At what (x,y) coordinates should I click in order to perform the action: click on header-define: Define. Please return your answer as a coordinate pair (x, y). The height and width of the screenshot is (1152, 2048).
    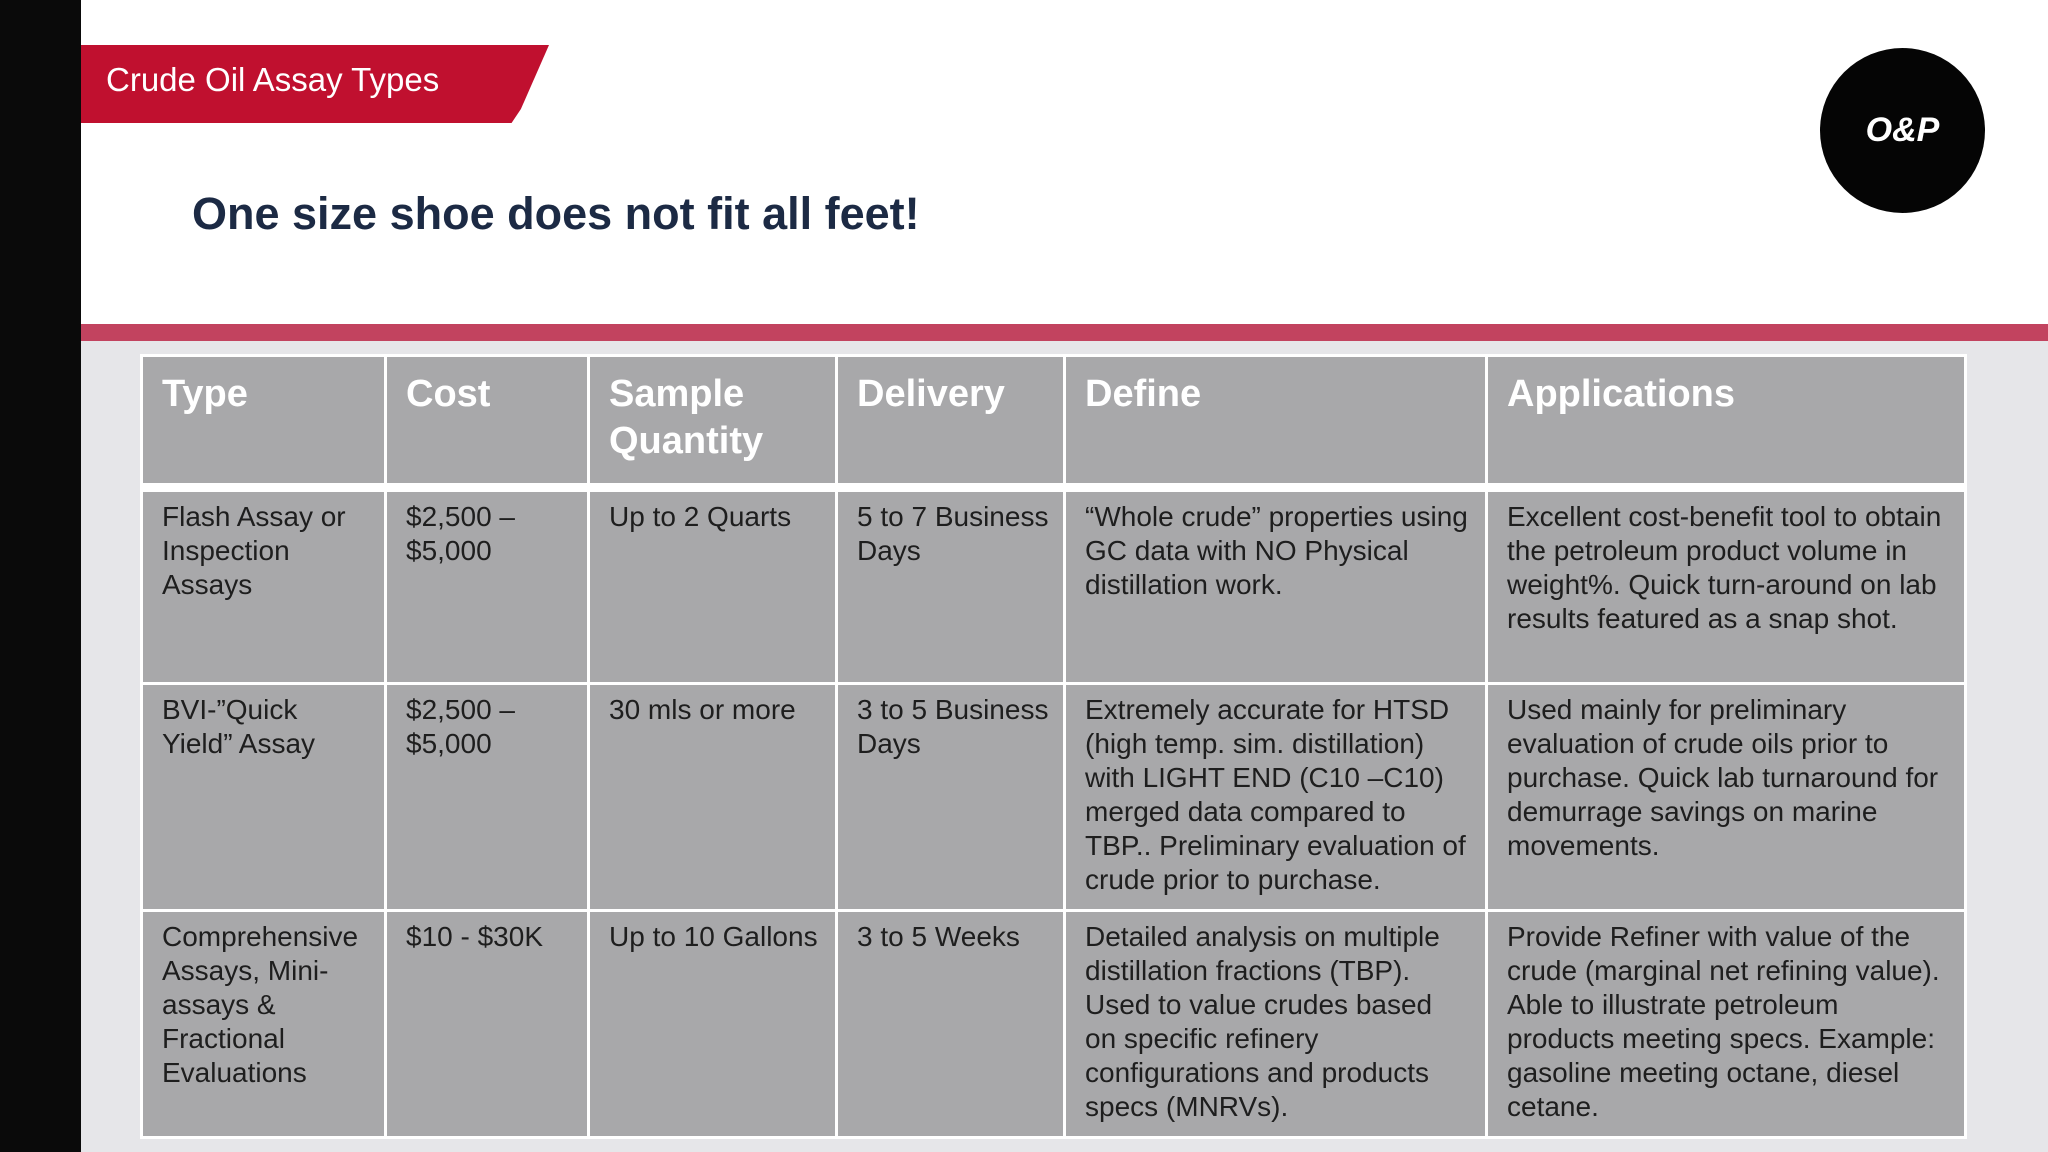
    Looking at the image, I should click on (1275, 423).